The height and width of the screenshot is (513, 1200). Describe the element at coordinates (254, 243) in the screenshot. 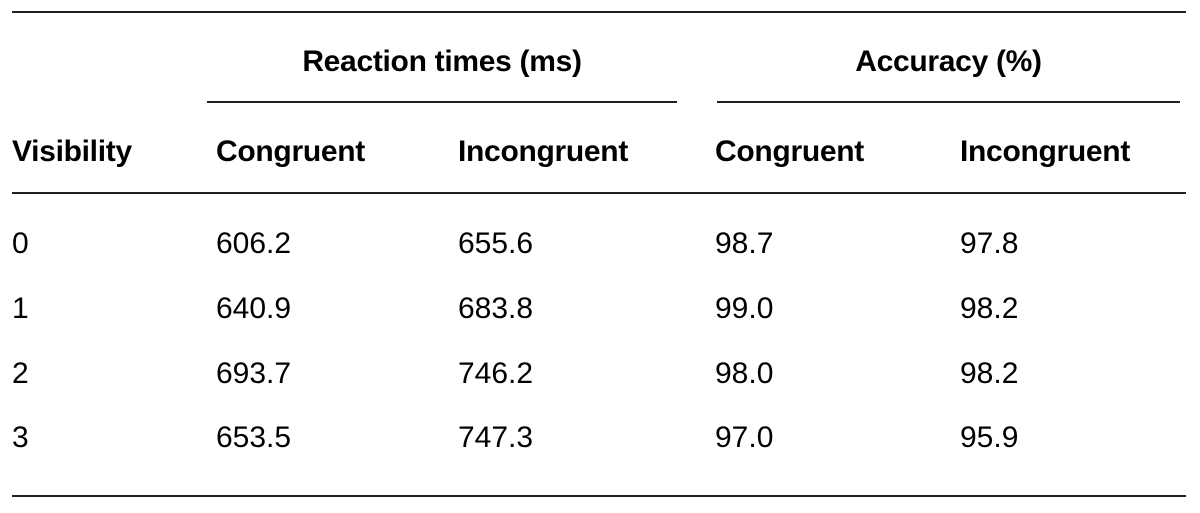

I see `rt-congruent-cell: 606.2` at that location.